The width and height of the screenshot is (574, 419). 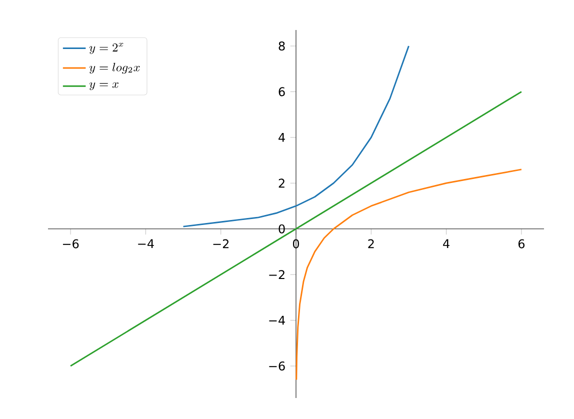 I want to click on legend-label: $y = log_{2}x$, so click(x=114, y=68).